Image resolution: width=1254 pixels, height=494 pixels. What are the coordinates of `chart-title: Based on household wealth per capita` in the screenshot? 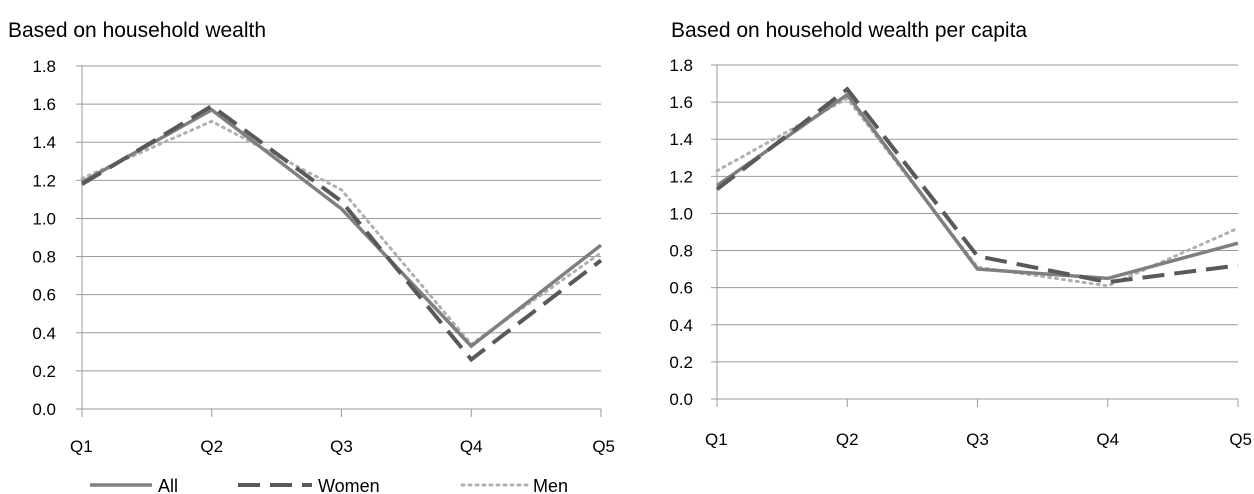 It's located at (849, 30).